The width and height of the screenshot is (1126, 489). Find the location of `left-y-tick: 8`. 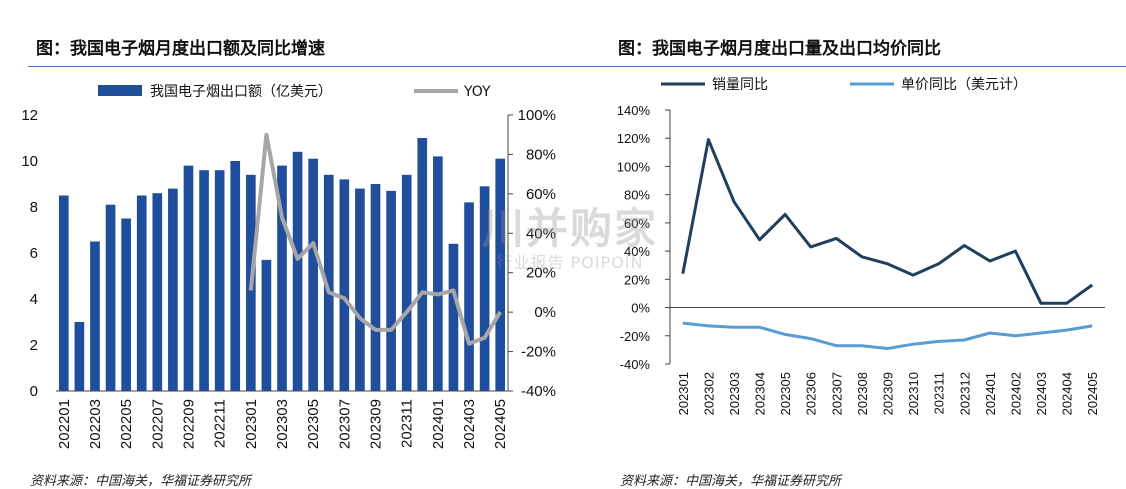

left-y-tick: 8 is located at coordinates (34, 207).